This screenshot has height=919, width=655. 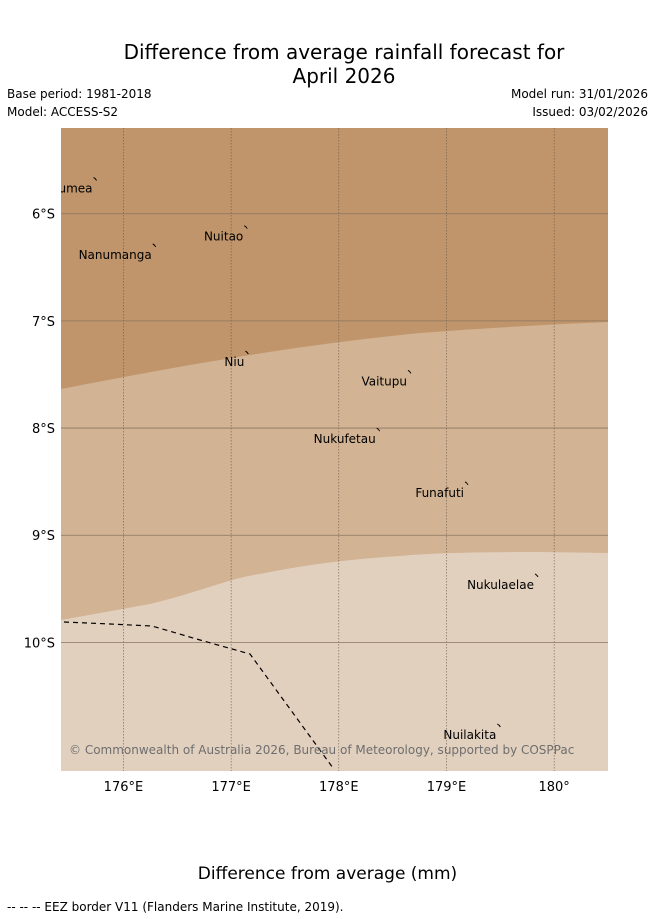 I want to click on lon-labels: 176°E 177°E 178°E 179°E 180°, so click(x=337, y=787).